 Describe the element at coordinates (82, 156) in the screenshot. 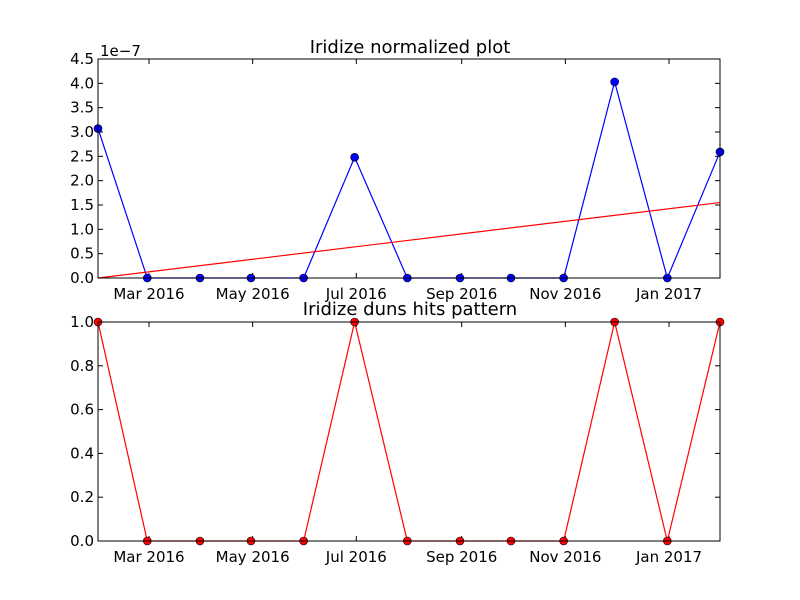

I see `y-tick-label: 2.5` at that location.